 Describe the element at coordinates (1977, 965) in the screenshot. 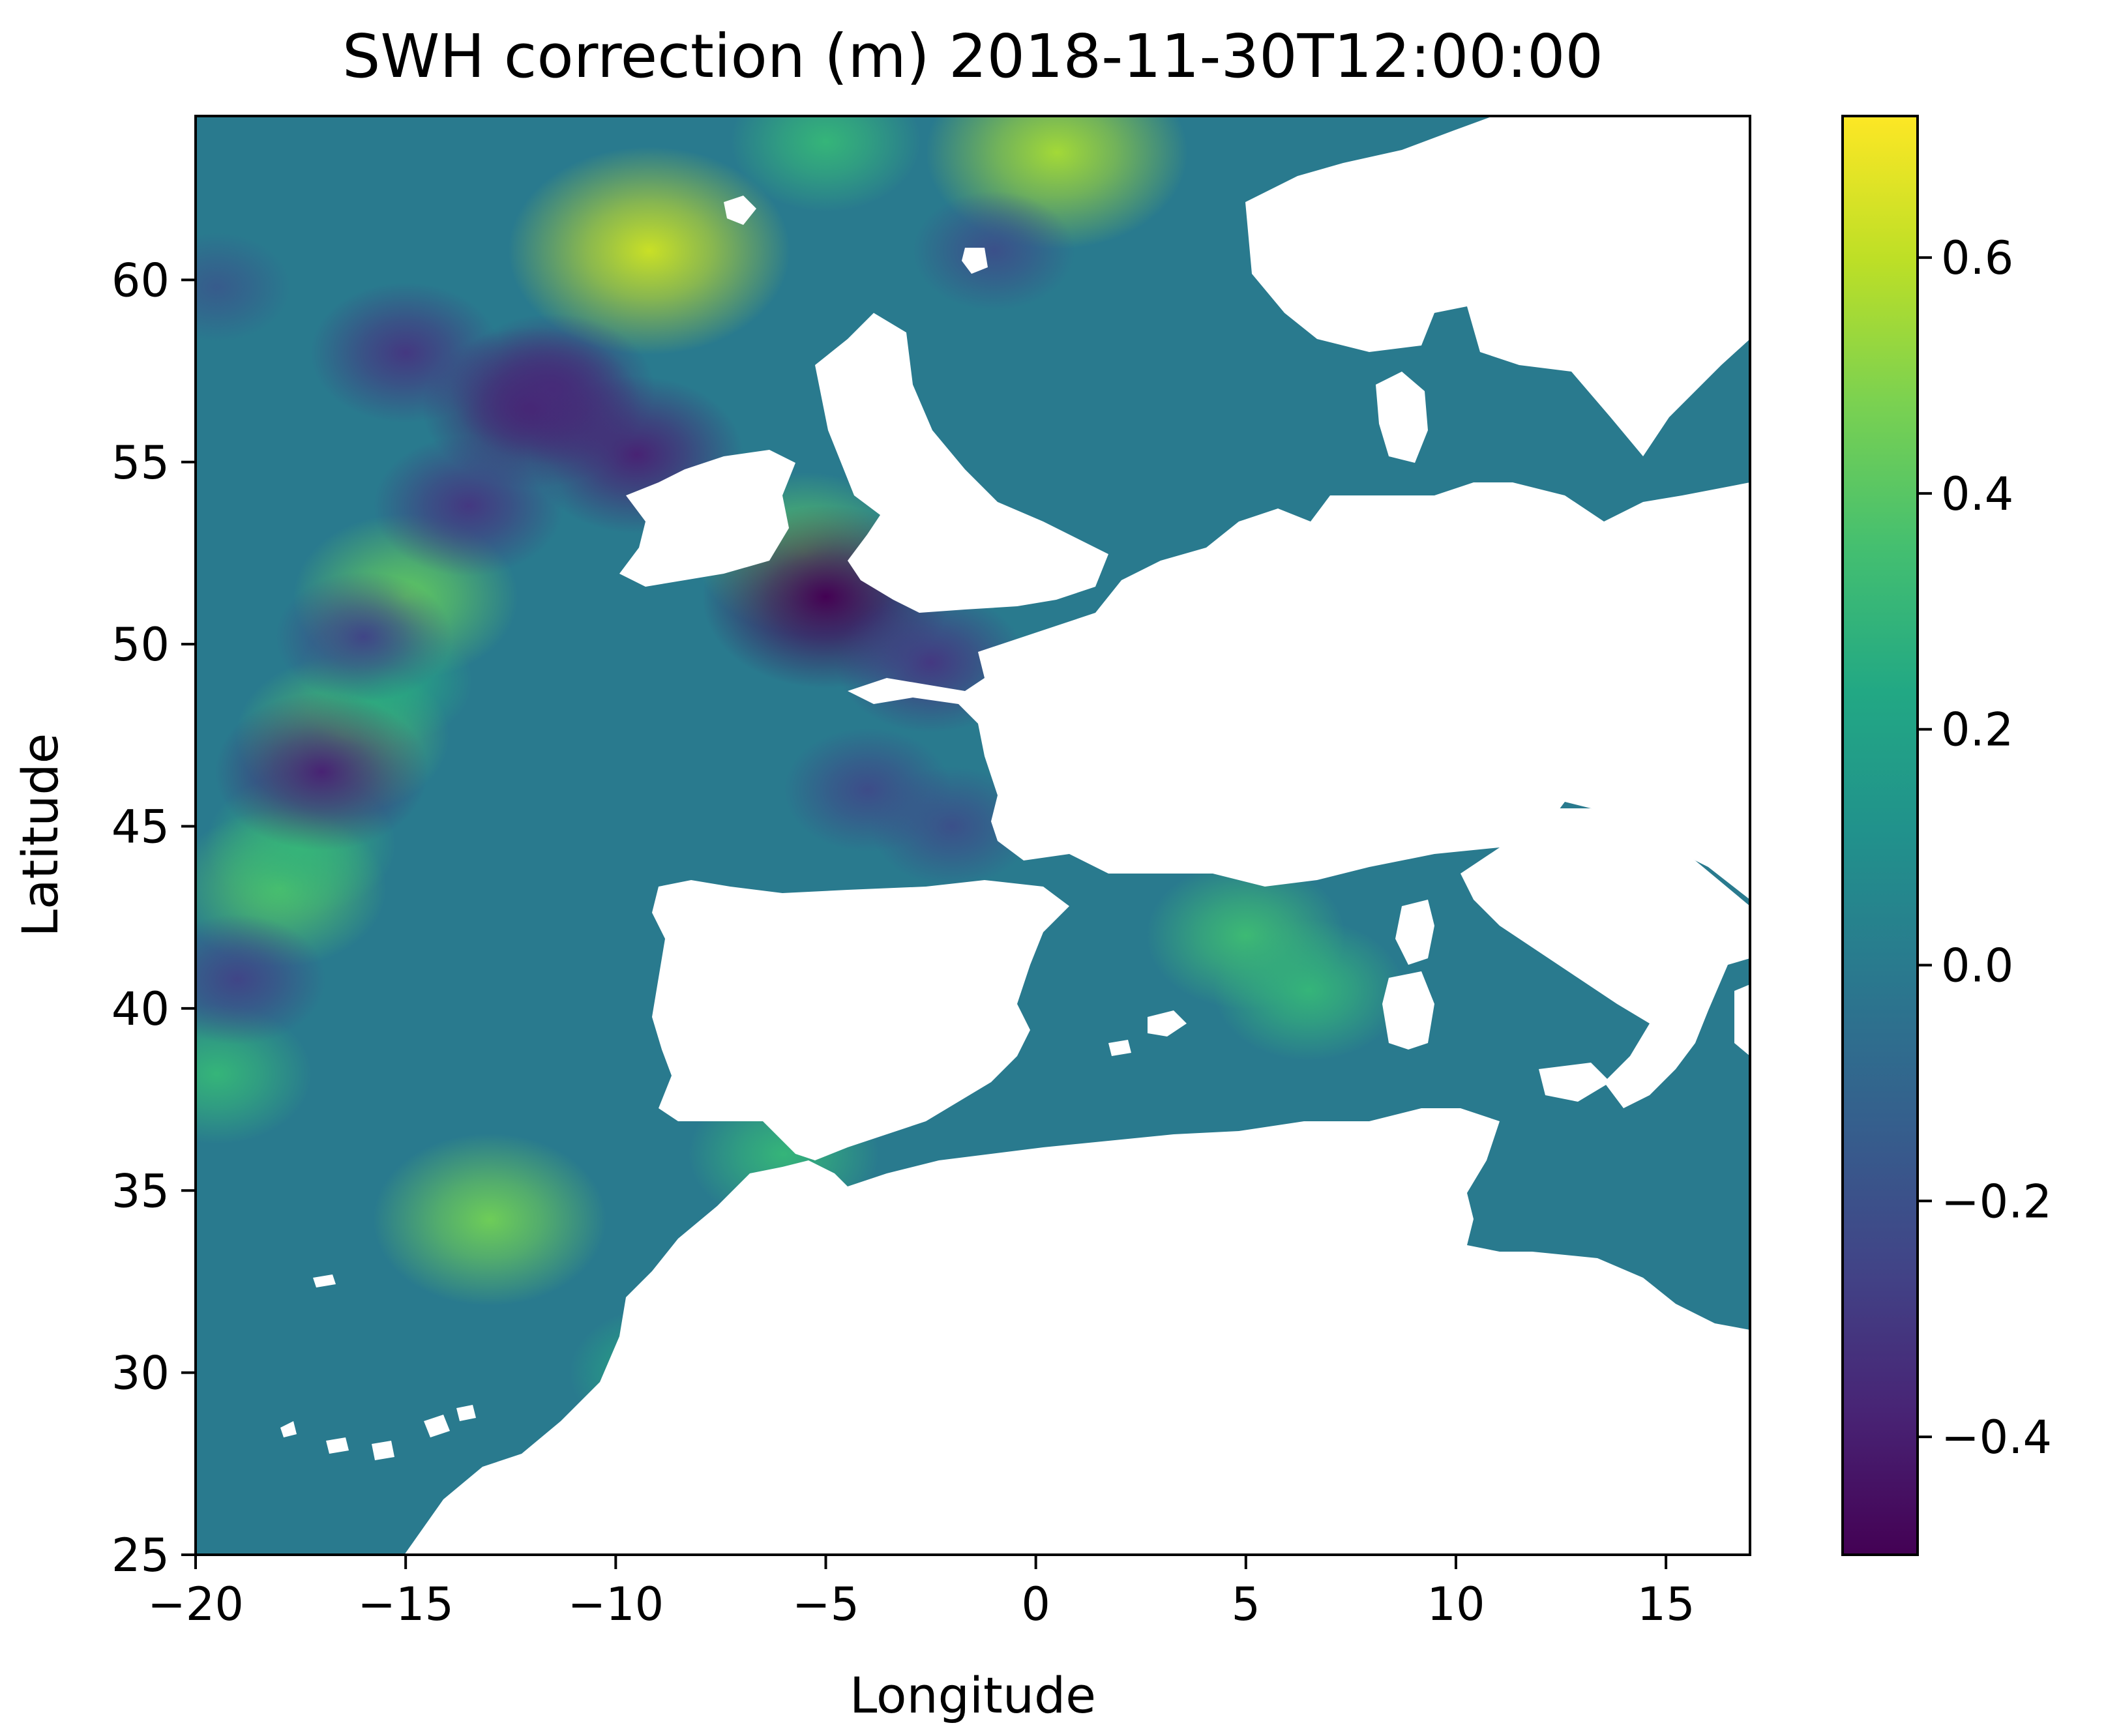

I see `colorbar-tick-label: 0.0` at that location.